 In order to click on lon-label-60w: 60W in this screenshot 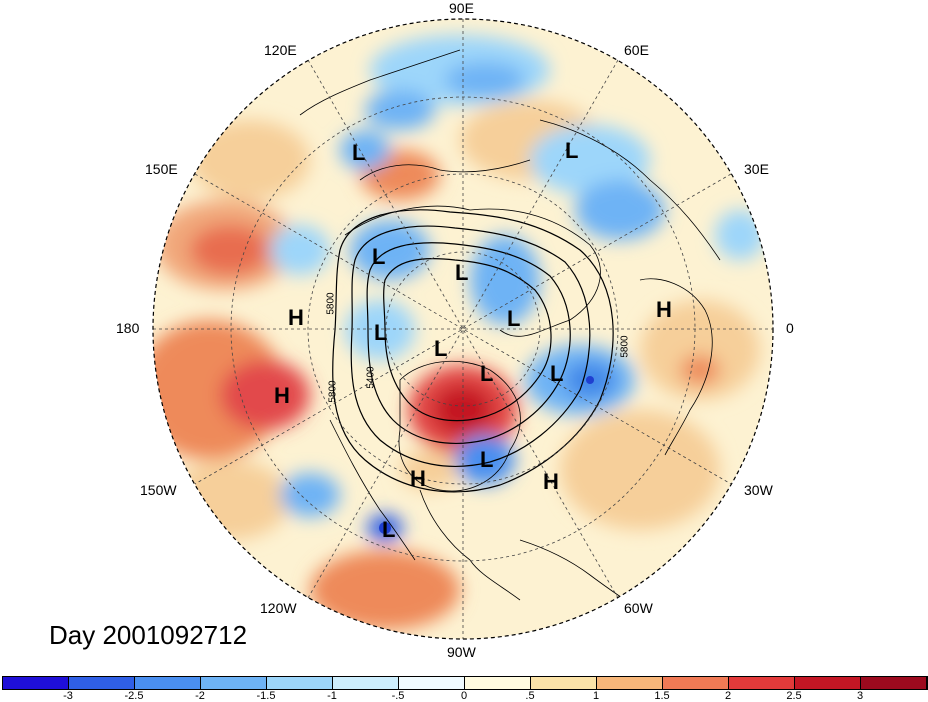, I will do `click(638, 608)`.